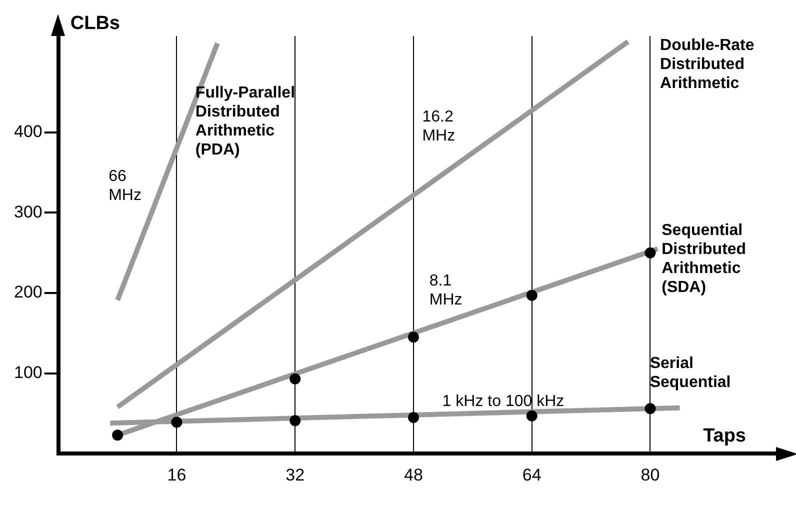 Image resolution: width=796 pixels, height=507 pixels. Describe the element at coordinates (724, 435) in the screenshot. I see `x-axis-title: Taps` at that location.